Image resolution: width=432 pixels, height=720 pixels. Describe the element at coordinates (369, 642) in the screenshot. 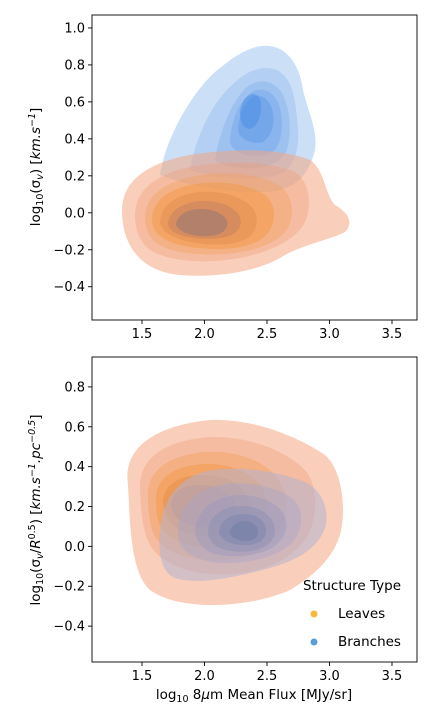

I see `legend-label-branches: Branches` at that location.